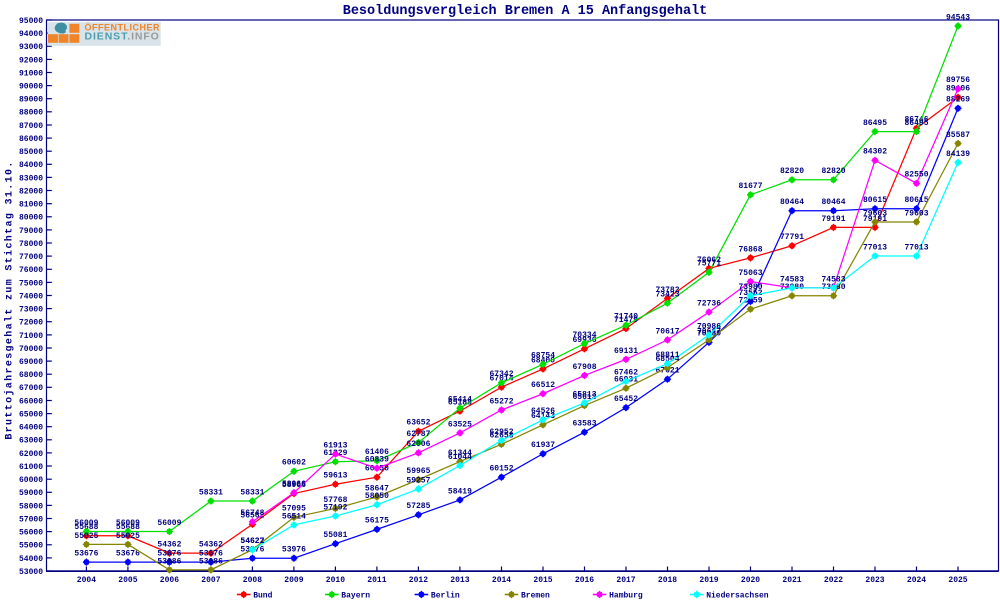 The width and height of the screenshot is (1000, 600). What do you see at coordinates (418, 423) in the screenshot?
I see `svg-text: 63652` at bounding box center [418, 423].